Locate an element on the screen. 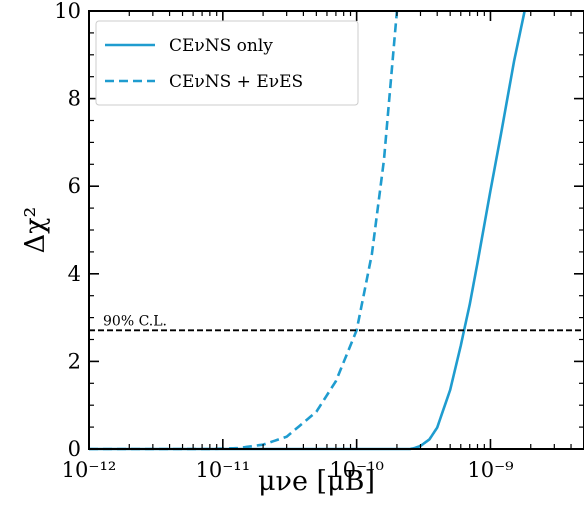  legend: CEνNS only CEνNS + EνES is located at coordinates (227, 63).